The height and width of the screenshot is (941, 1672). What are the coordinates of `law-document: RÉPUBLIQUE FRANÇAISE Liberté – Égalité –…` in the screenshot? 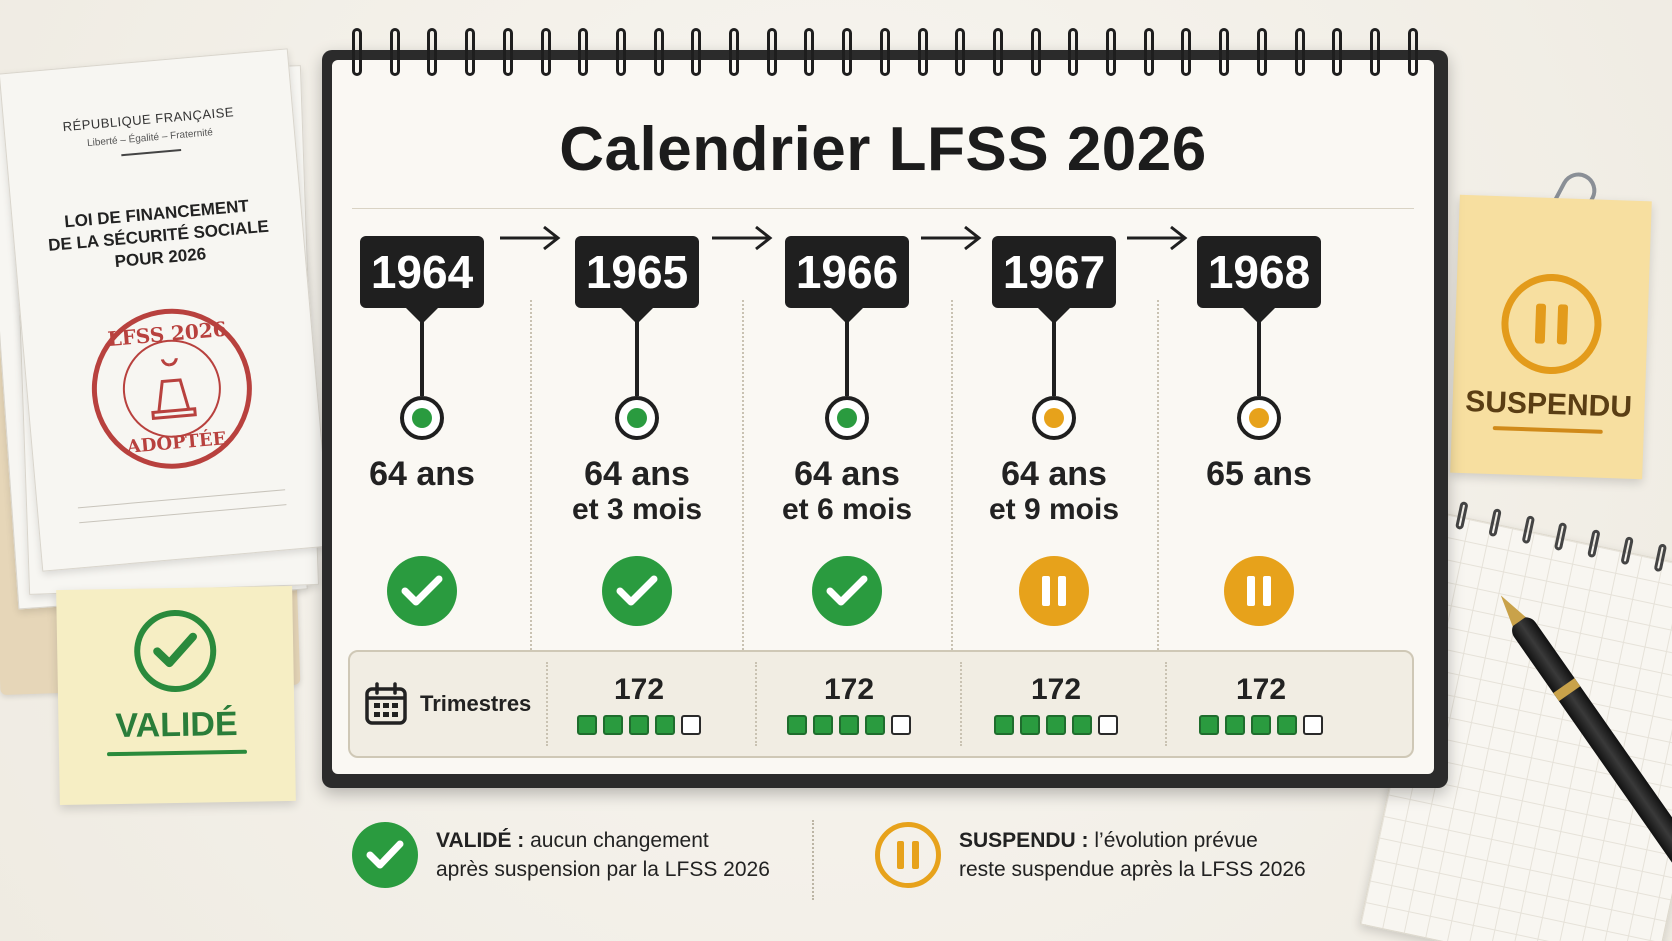 It's located at (166, 310).